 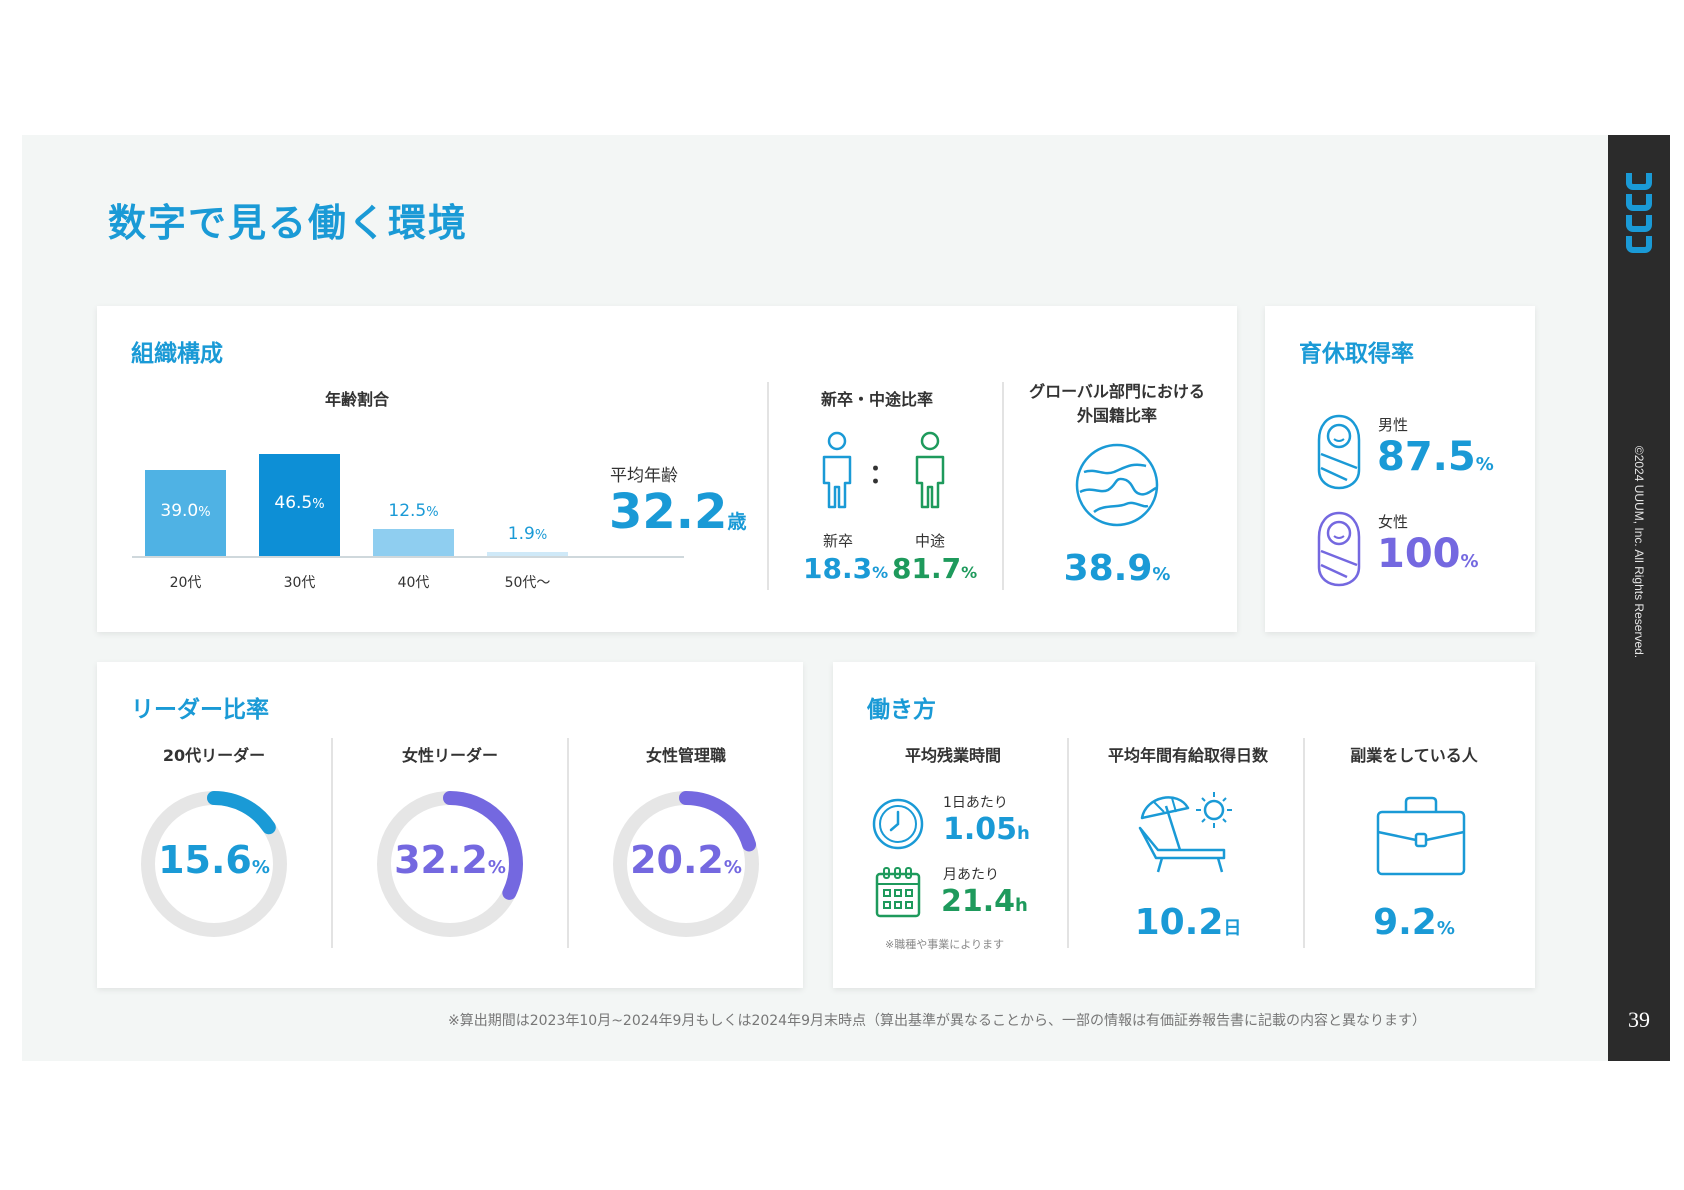 What do you see at coordinates (944, 944) in the screenshot?
I see `overtime-note: ※職種や事業によります` at bounding box center [944, 944].